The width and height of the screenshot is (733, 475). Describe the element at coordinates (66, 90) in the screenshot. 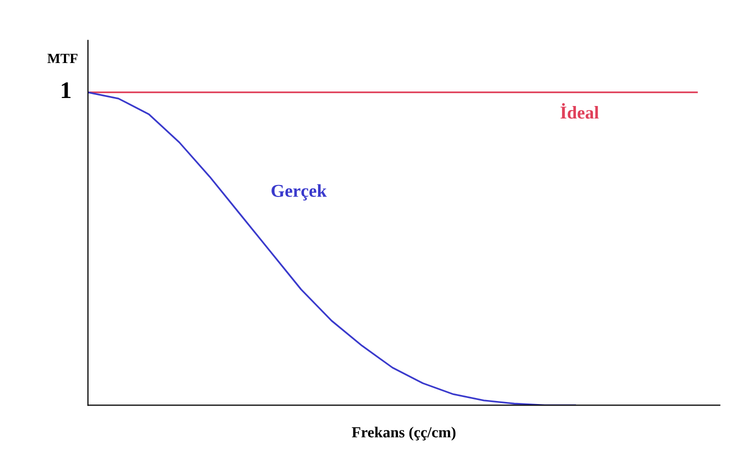

I see `text: 1` at that location.